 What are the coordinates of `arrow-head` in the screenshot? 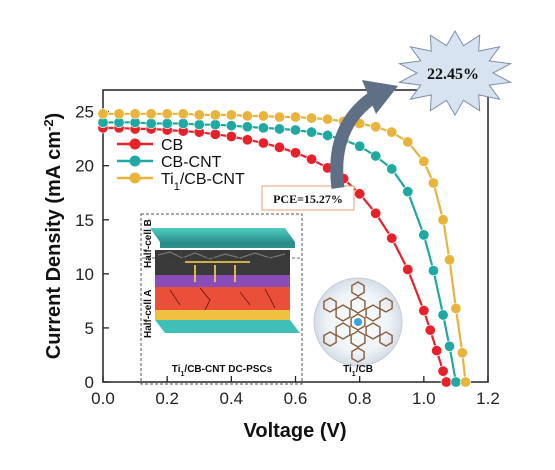 It's located at (380, 97).